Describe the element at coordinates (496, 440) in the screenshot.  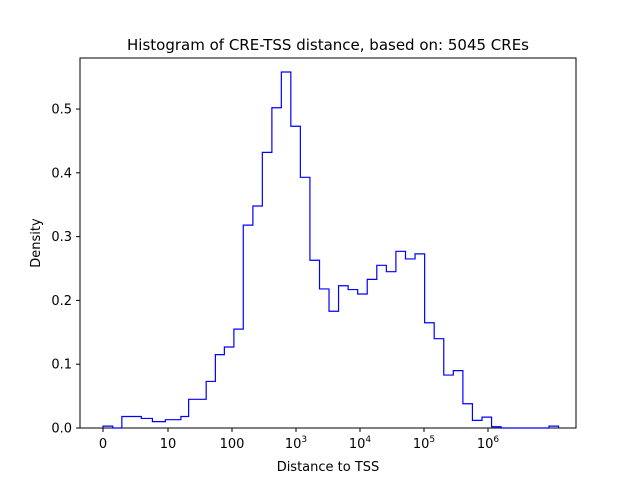
I see `x-tick-exponent: 6` at that location.